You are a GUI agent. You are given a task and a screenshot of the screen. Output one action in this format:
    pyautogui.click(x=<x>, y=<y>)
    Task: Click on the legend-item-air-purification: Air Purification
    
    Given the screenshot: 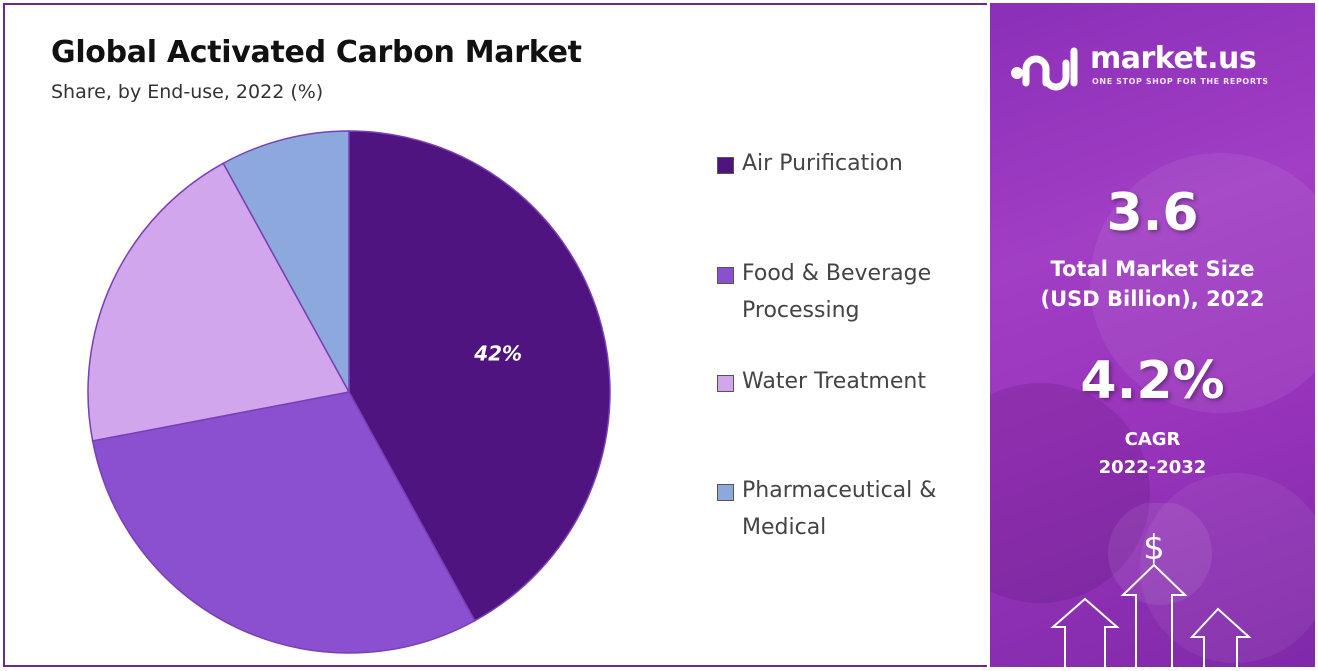 What is the action you would take?
    pyautogui.click(x=849, y=163)
    